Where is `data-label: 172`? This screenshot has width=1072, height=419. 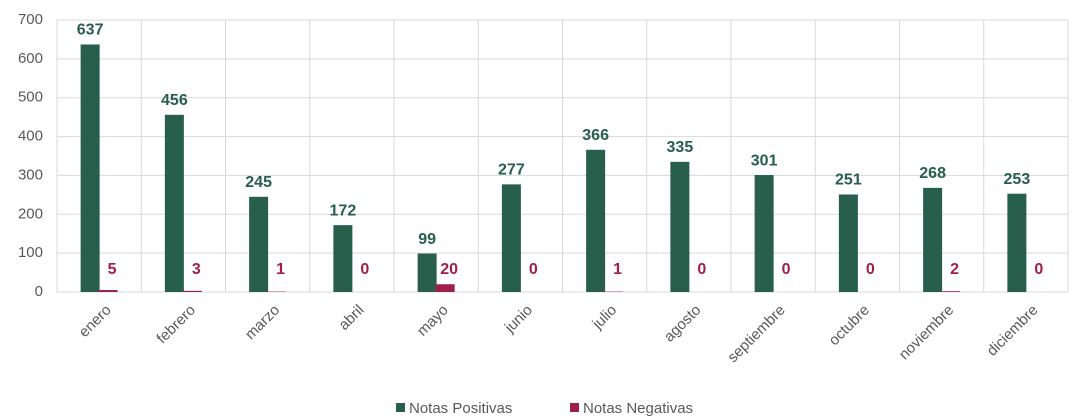
data-label: 172 is located at coordinates (343, 210).